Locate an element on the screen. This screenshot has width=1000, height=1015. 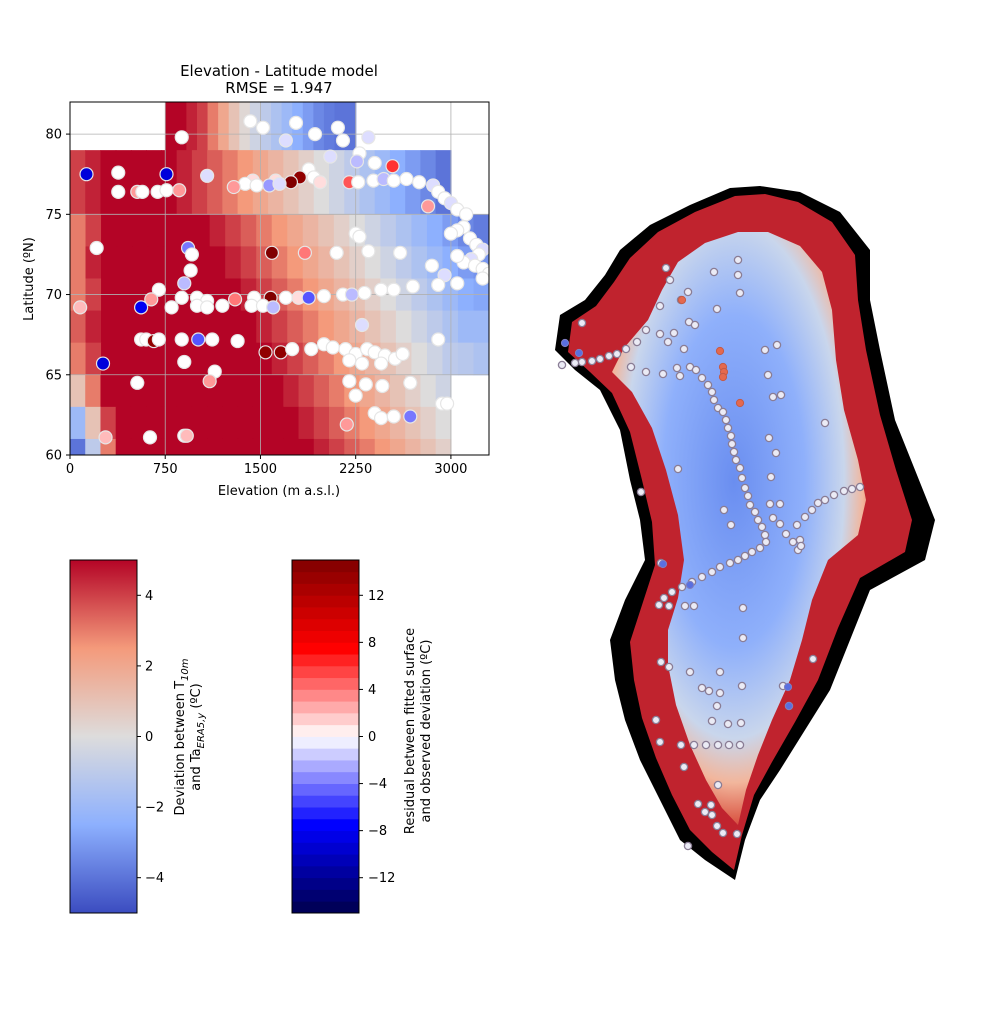
greenland-ice-sheet is located at coordinates (739, 528).